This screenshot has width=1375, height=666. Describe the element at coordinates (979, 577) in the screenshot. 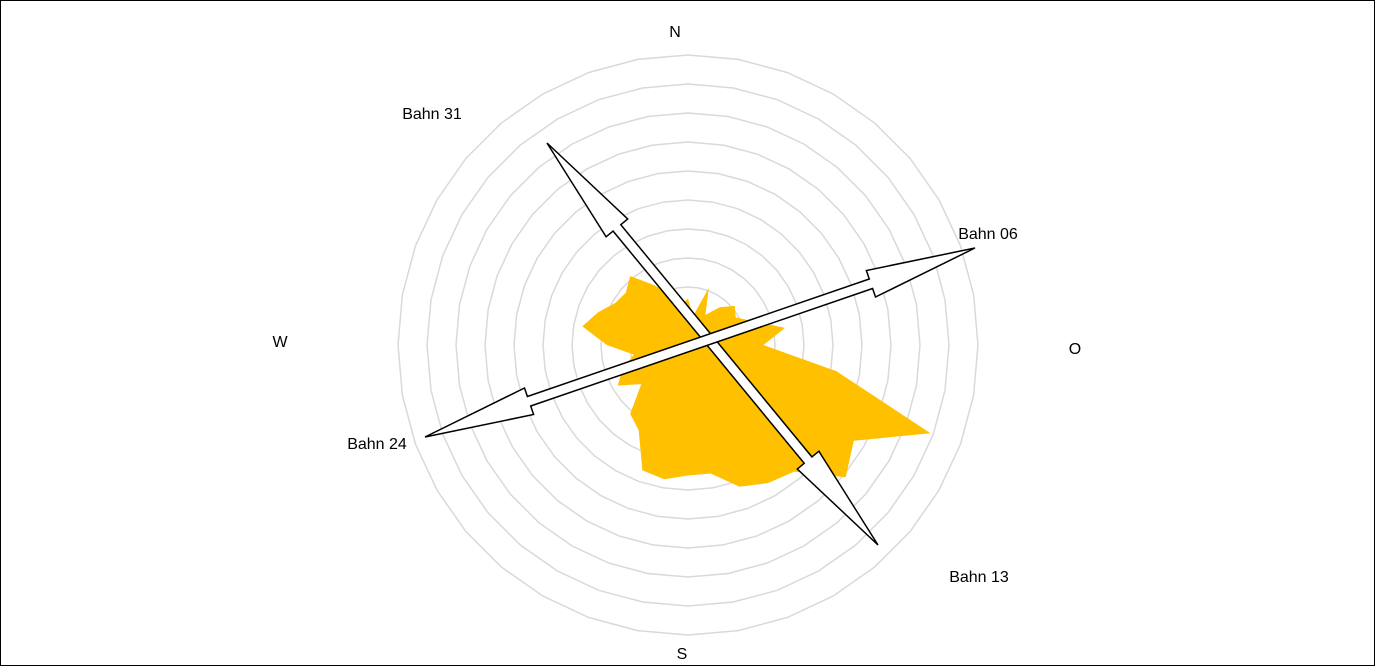

I see `runway-label: Bahn 13` at that location.